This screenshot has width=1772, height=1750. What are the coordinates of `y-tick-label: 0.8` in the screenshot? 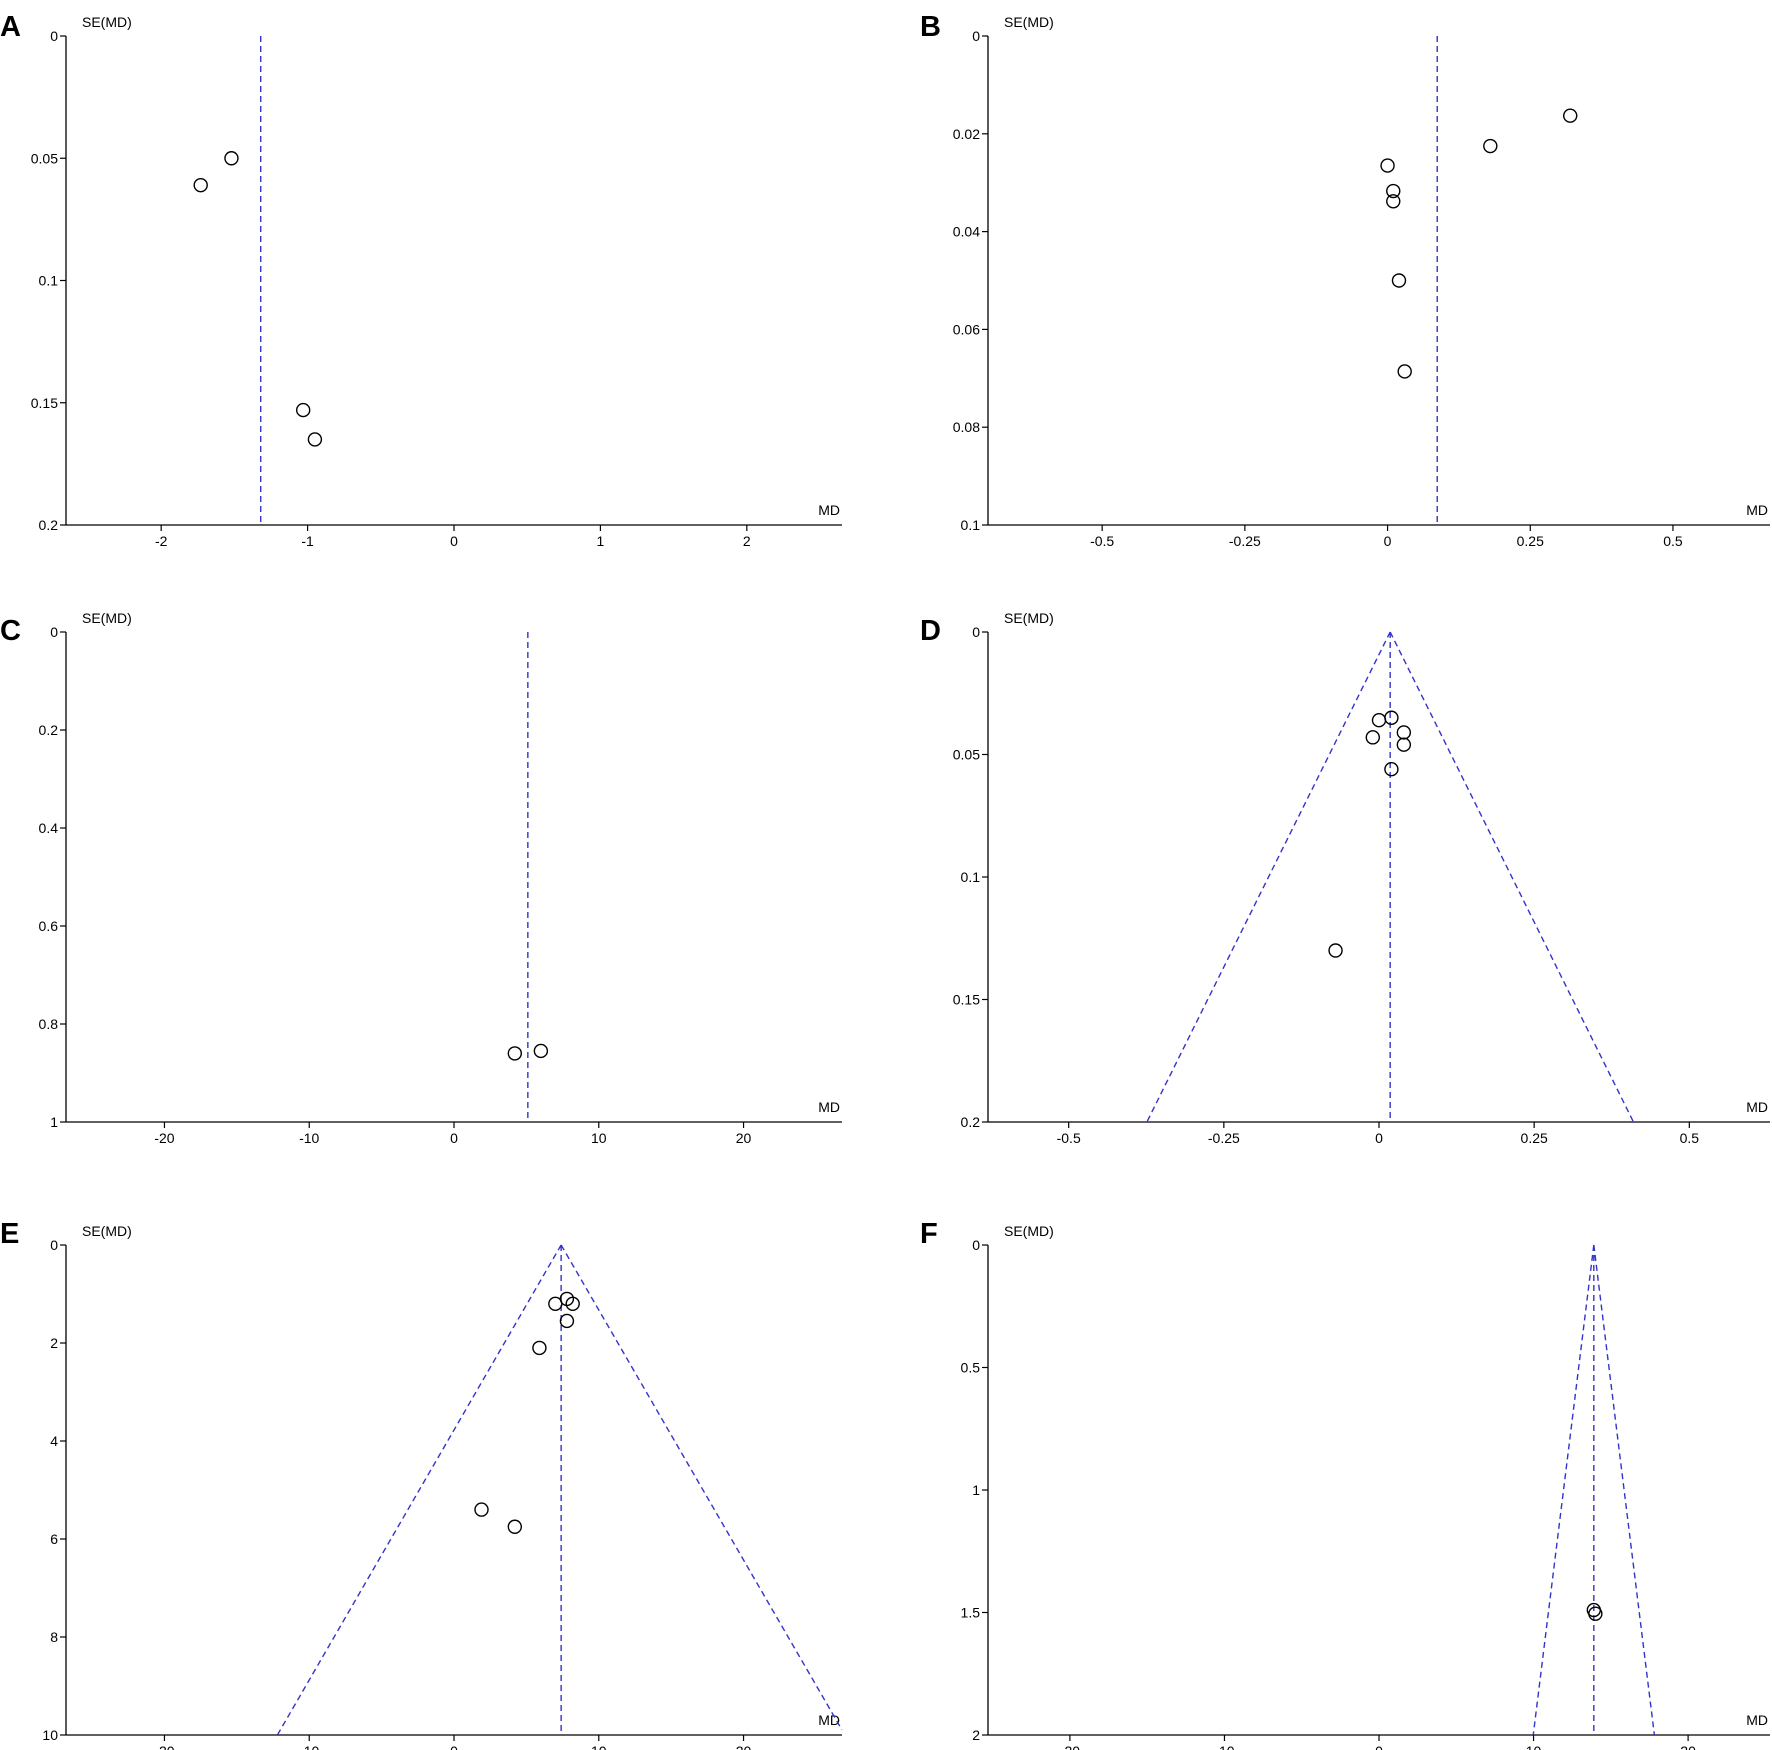 It's located at (49, 1024).